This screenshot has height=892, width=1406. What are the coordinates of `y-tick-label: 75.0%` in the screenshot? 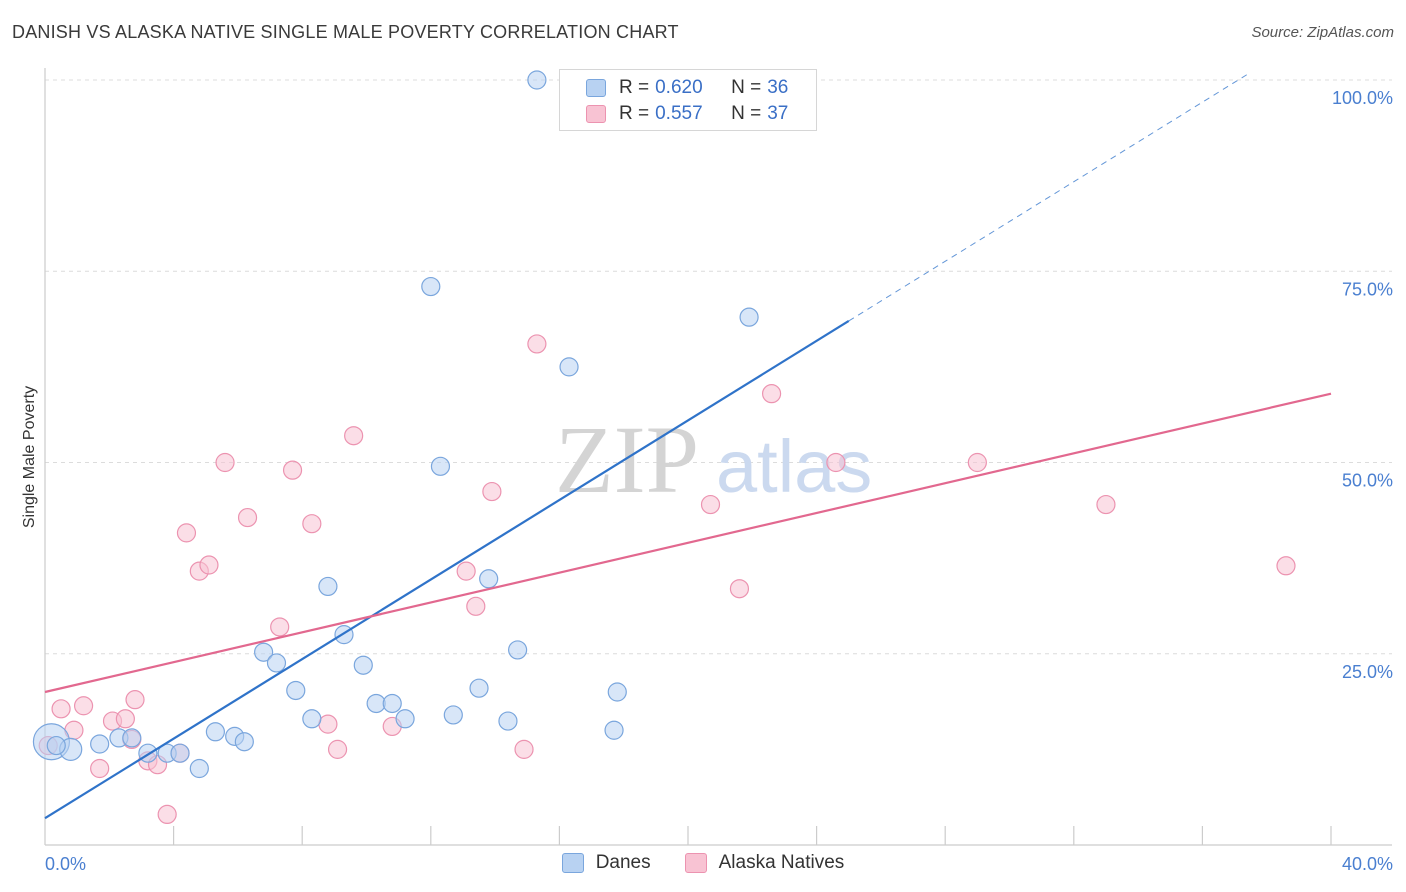 It's located at (1367, 289).